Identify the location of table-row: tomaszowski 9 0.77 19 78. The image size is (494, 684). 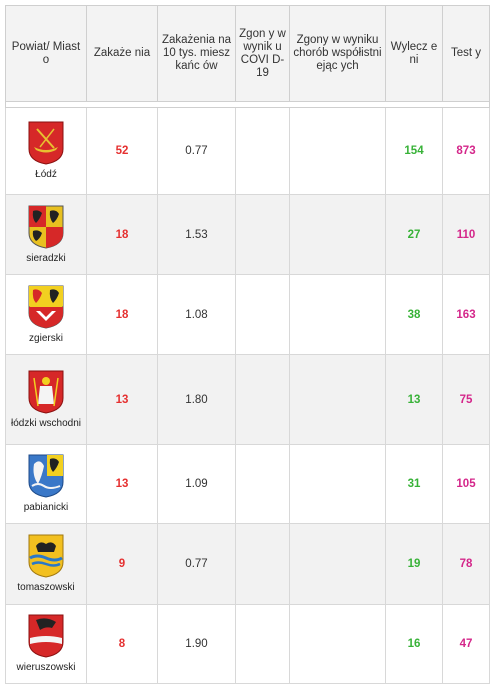
(247, 564).